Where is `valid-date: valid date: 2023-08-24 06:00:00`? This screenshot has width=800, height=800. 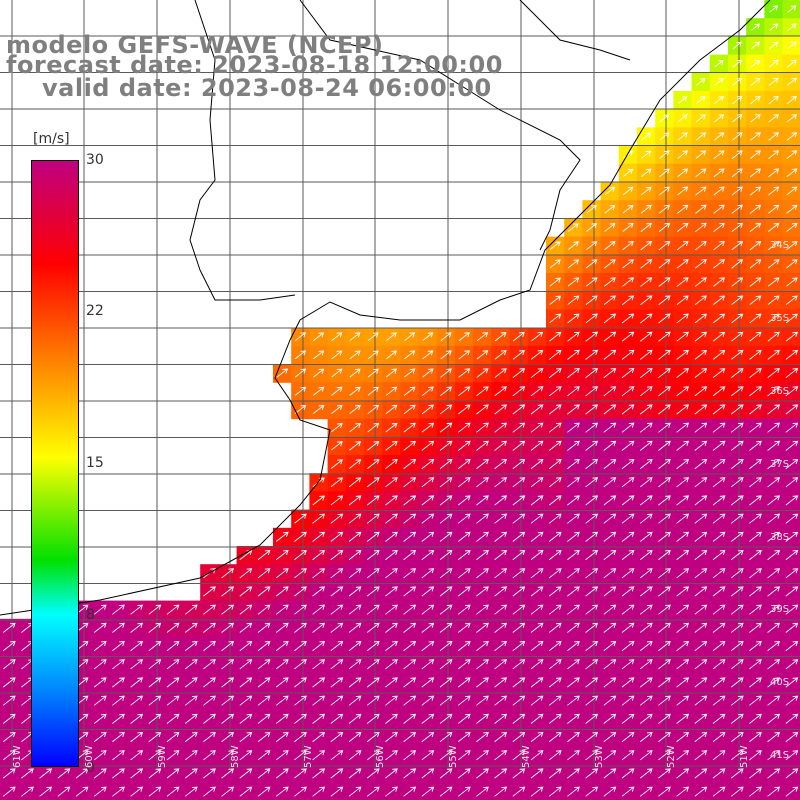
valid-date: valid date: 2023-08-24 06:00:00 is located at coordinates (267, 88).